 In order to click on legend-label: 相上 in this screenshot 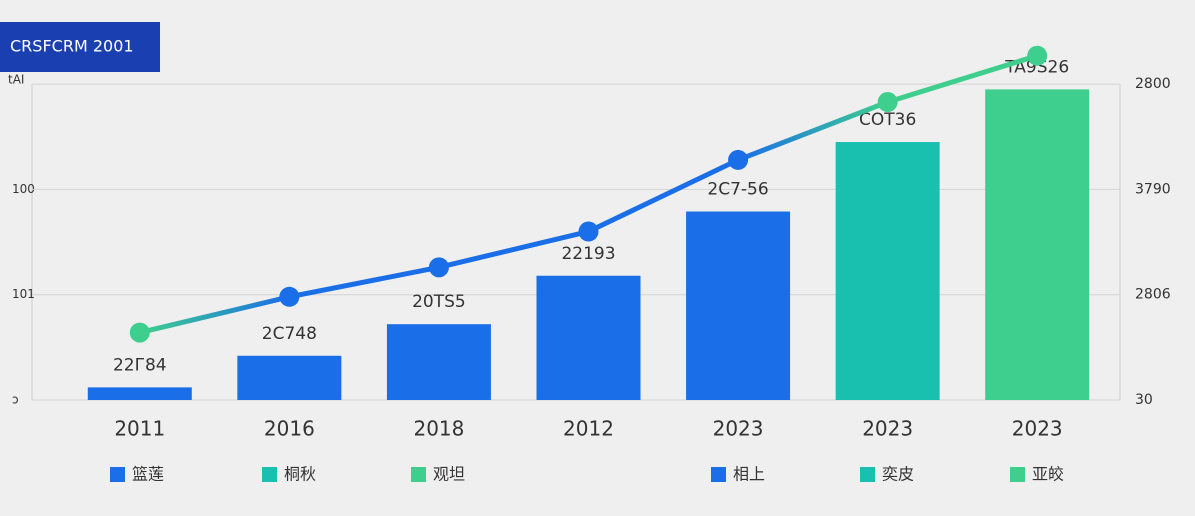, I will do `click(749, 474)`.